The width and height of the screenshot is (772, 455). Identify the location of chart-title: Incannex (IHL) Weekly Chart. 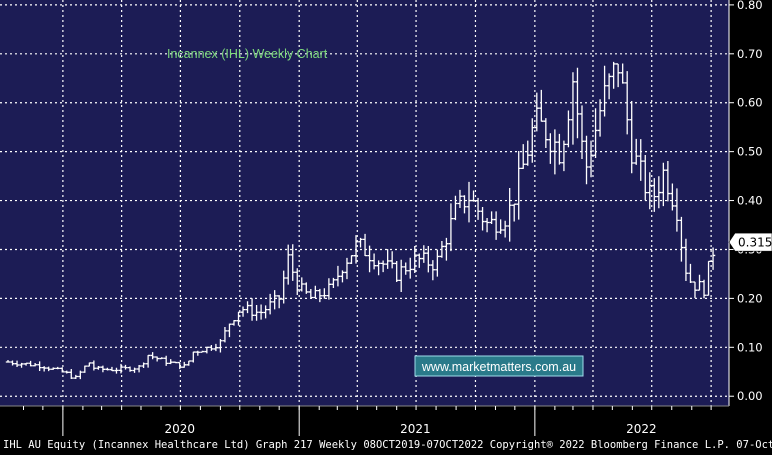
(247, 54).